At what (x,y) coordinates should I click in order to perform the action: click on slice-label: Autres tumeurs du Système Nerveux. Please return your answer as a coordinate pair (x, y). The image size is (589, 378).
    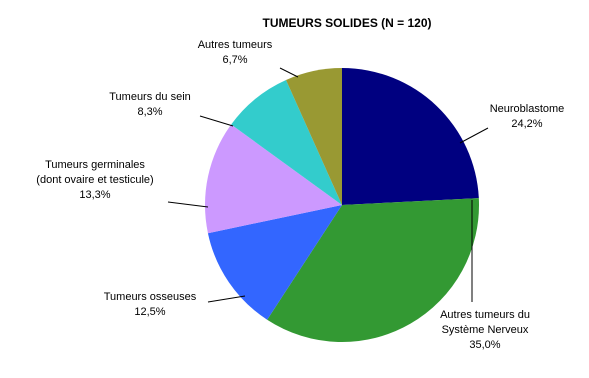
    Looking at the image, I should click on (485, 322).